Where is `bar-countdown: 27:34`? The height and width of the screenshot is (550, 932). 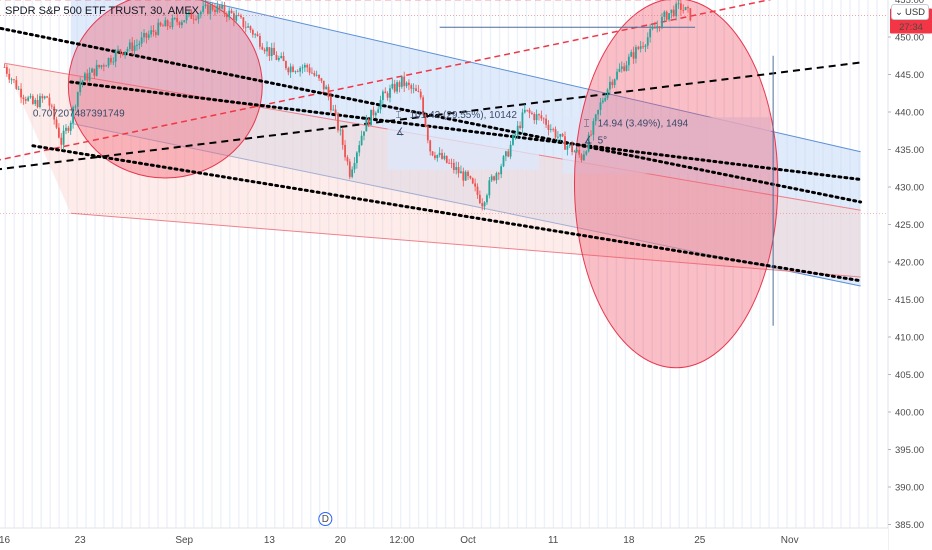
bar-countdown: 27:34 is located at coordinates (911, 27).